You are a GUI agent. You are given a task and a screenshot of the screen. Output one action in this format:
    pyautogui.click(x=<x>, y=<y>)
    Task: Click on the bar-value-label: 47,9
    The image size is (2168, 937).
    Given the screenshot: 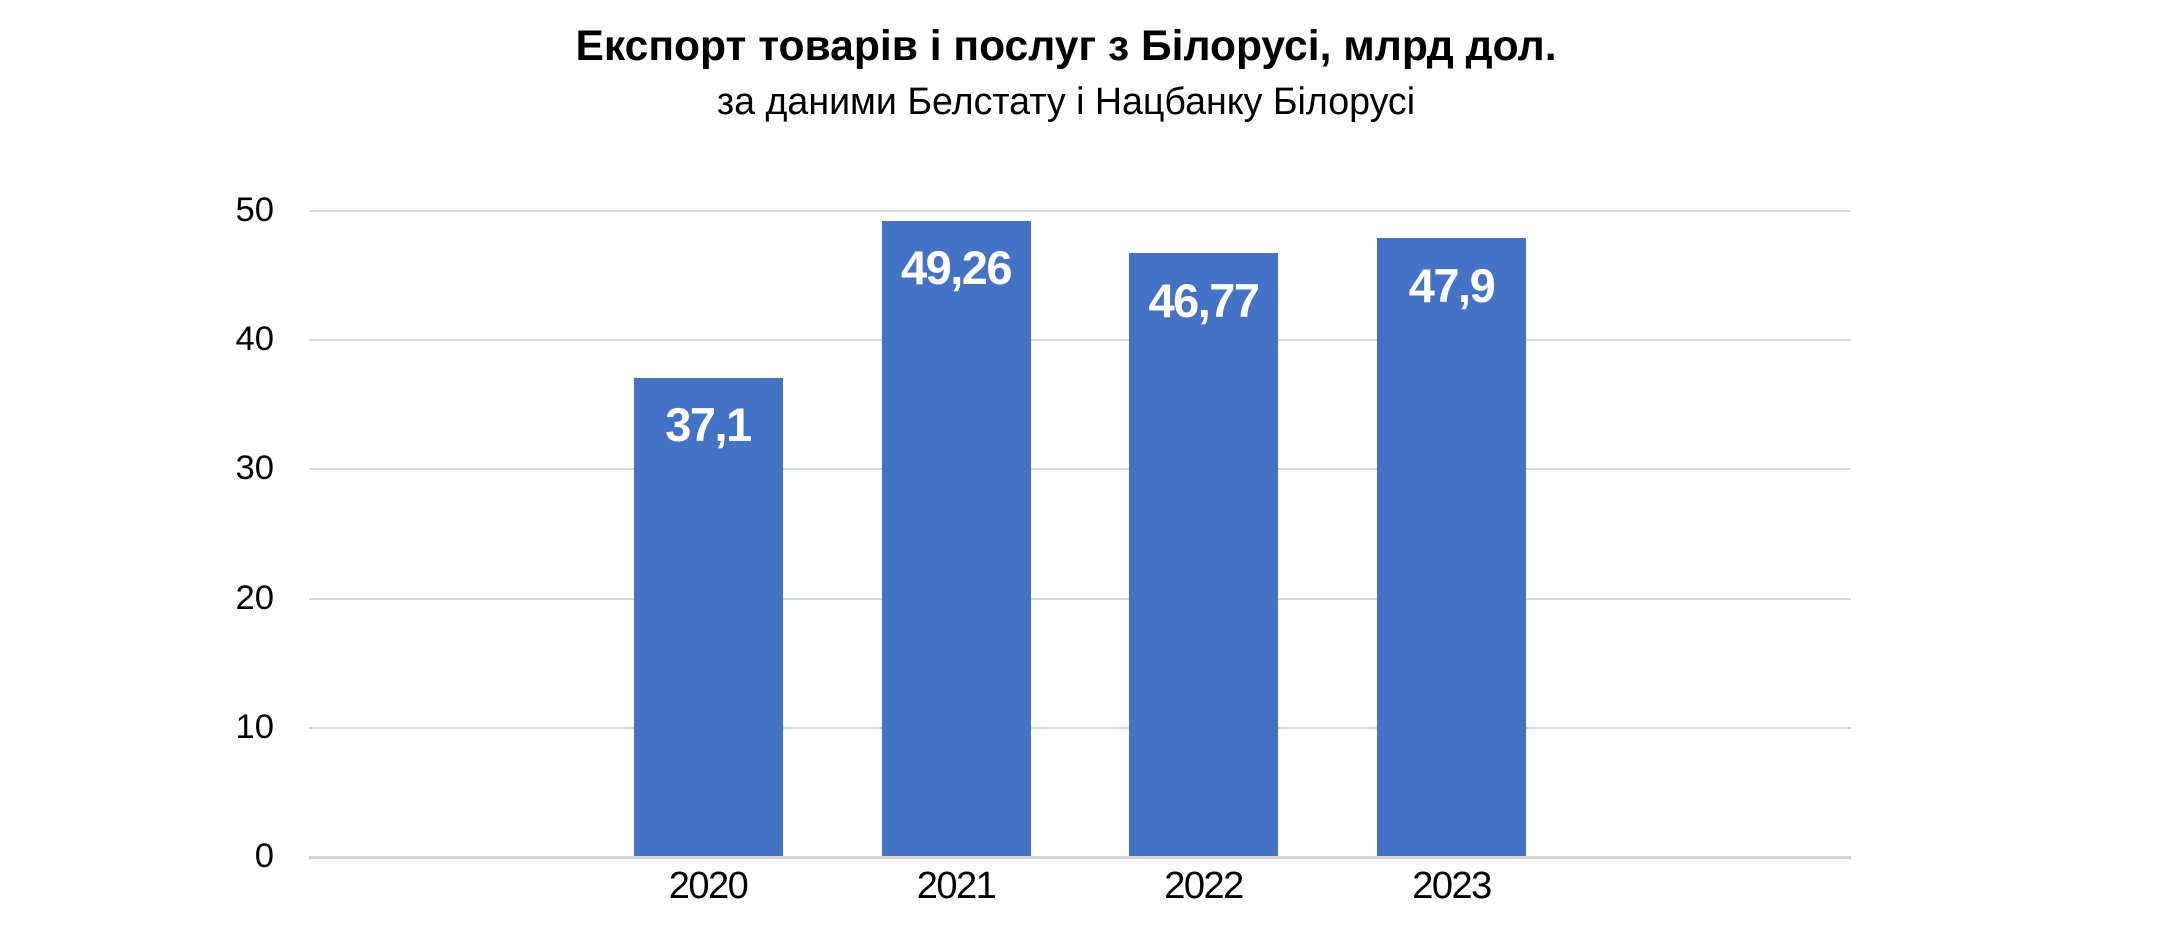 What is the action you would take?
    pyautogui.click(x=1452, y=285)
    